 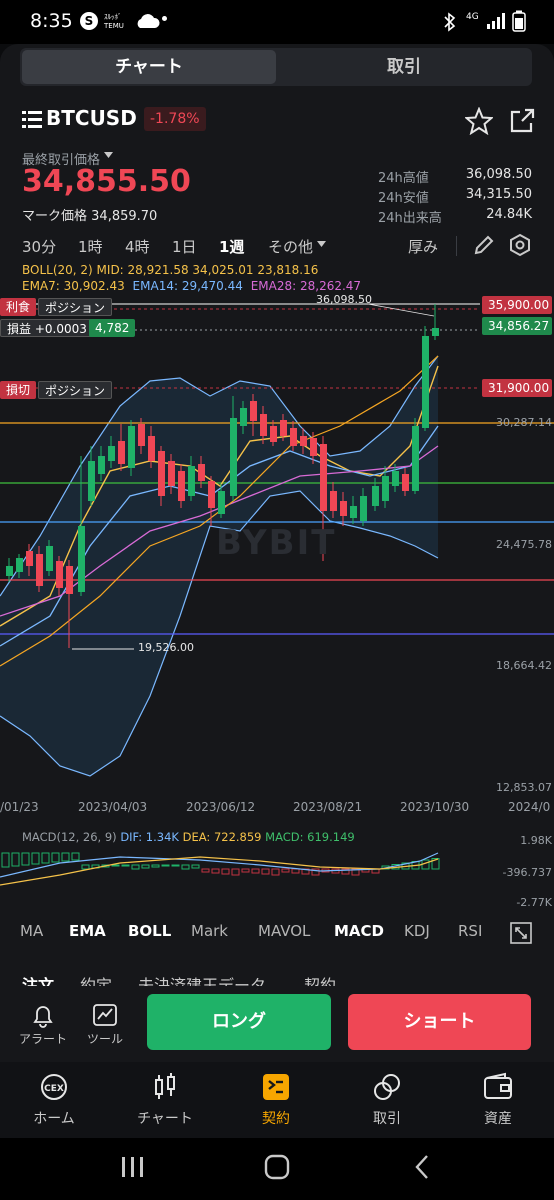 What do you see at coordinates (484, 245) in the screenshot?
I see `pencil-draw-icon` at bounding box center [484, 245].